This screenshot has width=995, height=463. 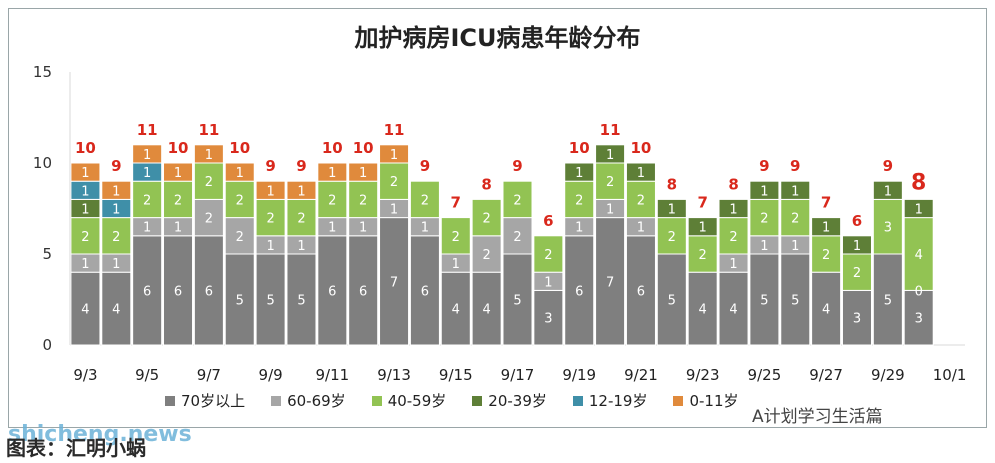 I want to click on x-tick-label: 10/1, so click(x=950, y=375).